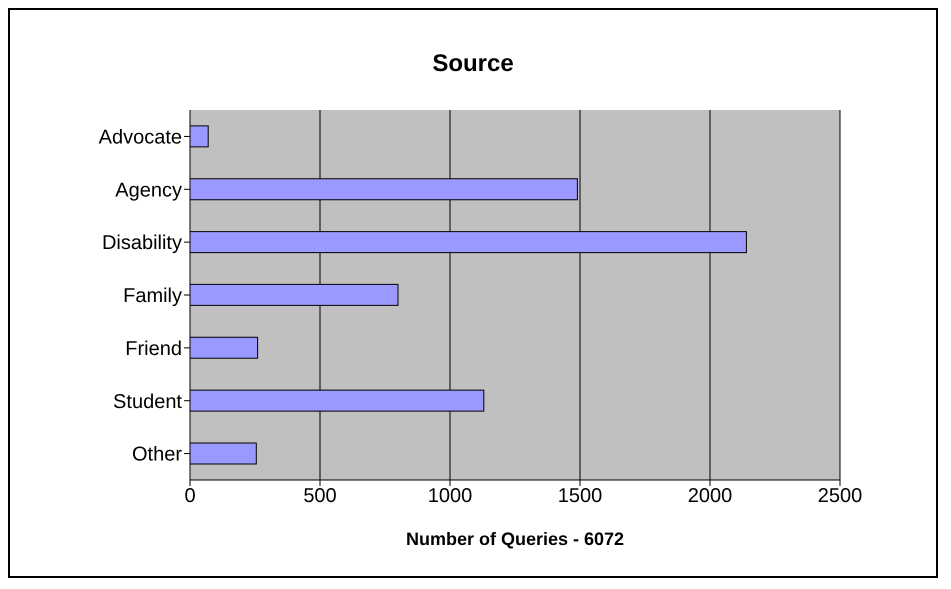 The image size is (951, 589). Describe the element at coordinates (142, 243) in the screenshot. I see `y-tick-label: Disability` at that location.